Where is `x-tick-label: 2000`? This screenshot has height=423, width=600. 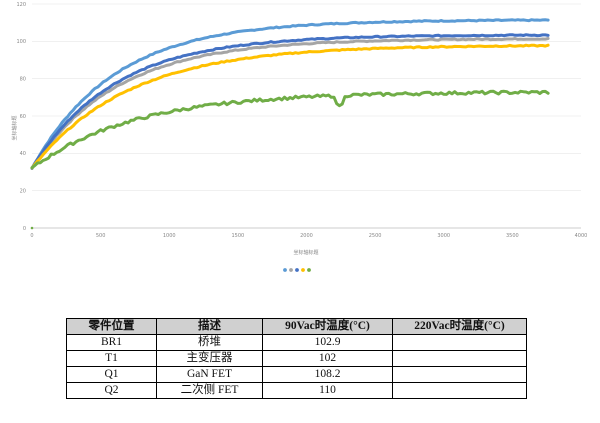 x-tick-label: 2000 is located at coordinates (306, 236).